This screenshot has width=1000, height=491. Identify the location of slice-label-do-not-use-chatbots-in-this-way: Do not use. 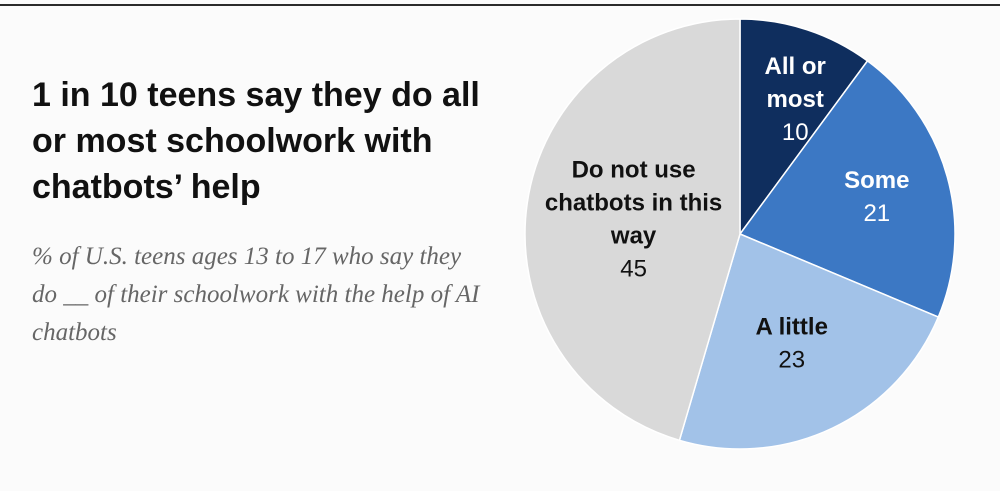
(634, 170).